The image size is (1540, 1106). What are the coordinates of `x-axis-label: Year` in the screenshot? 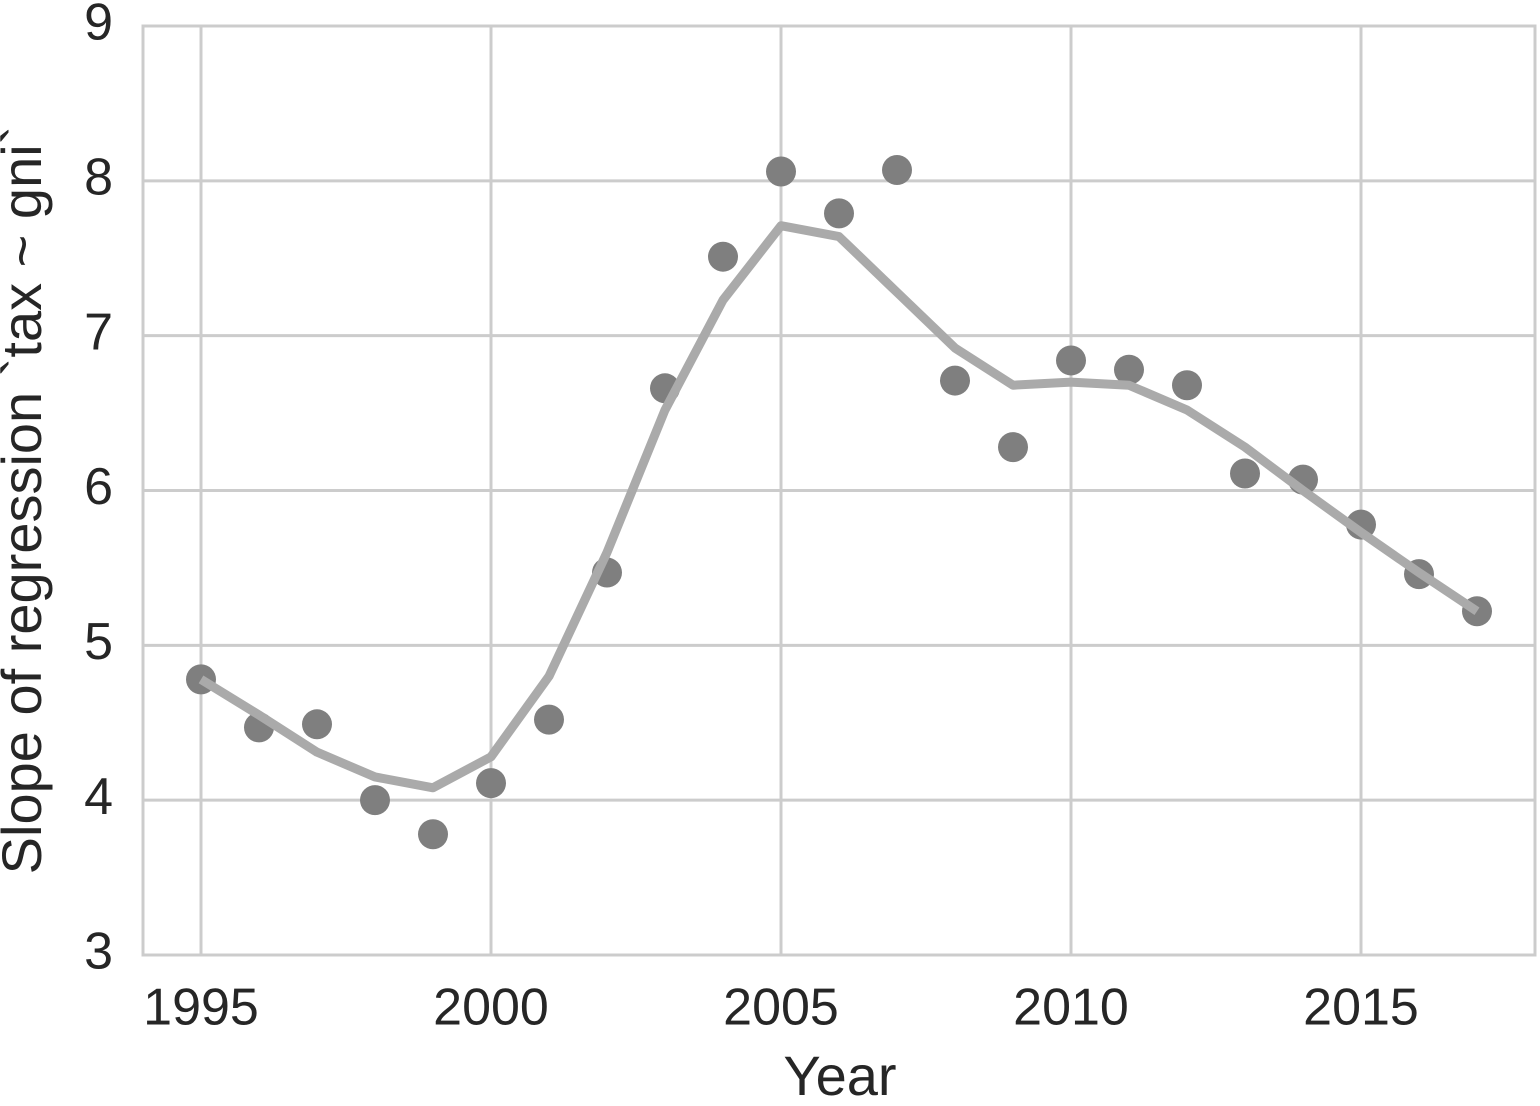 It's located at (839, 1075).